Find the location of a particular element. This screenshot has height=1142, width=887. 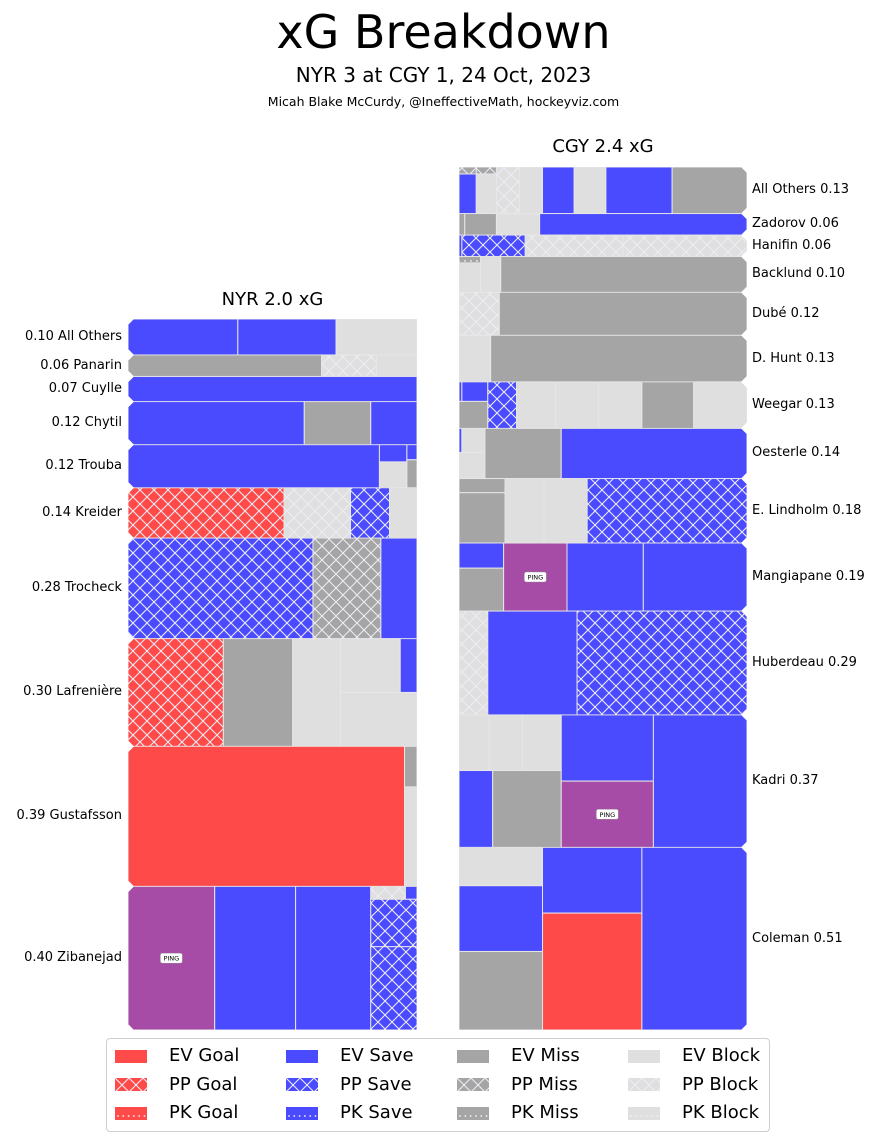

player-label: 0.12 Trouba is located at coordinates (83, 466).